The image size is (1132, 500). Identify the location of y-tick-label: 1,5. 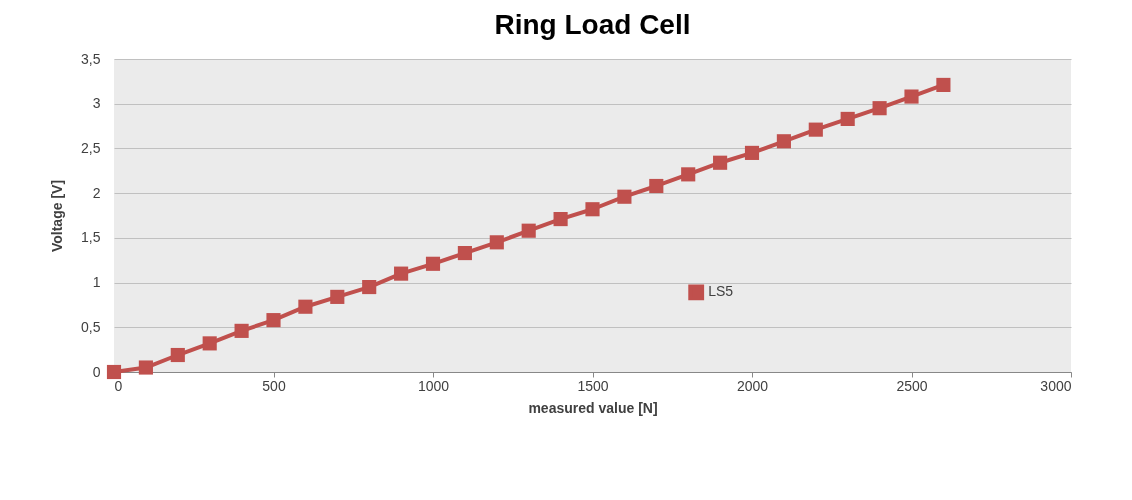
(91, 237).